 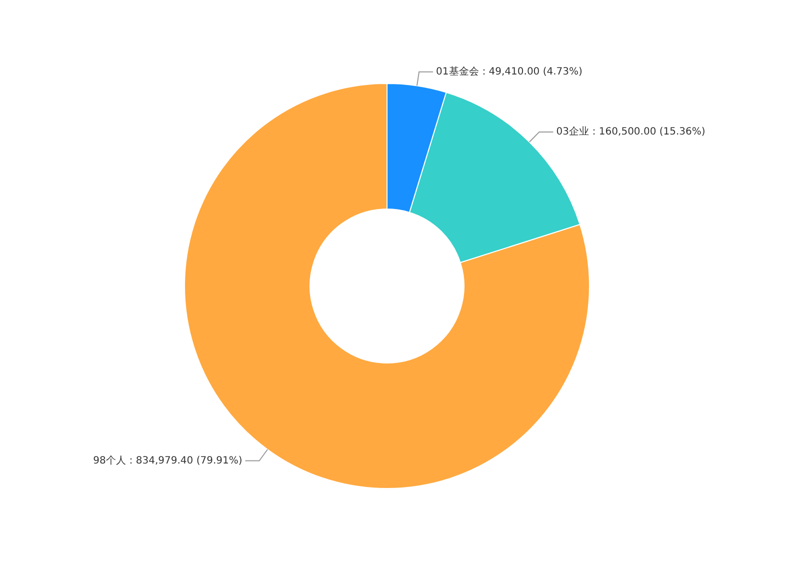 I want to click on slice-label: 98个人：834,979.40 (79.91%), so click(x=167, y=460).